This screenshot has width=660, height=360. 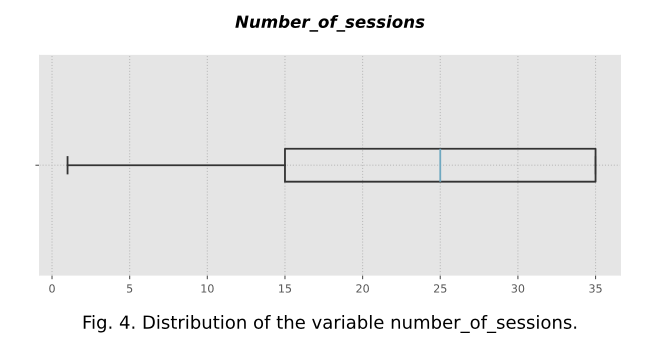 What do you see at coordinates (440, 288) in the screenshot?
I see `x-tick-label: 25` at bounding box center [440, 288].